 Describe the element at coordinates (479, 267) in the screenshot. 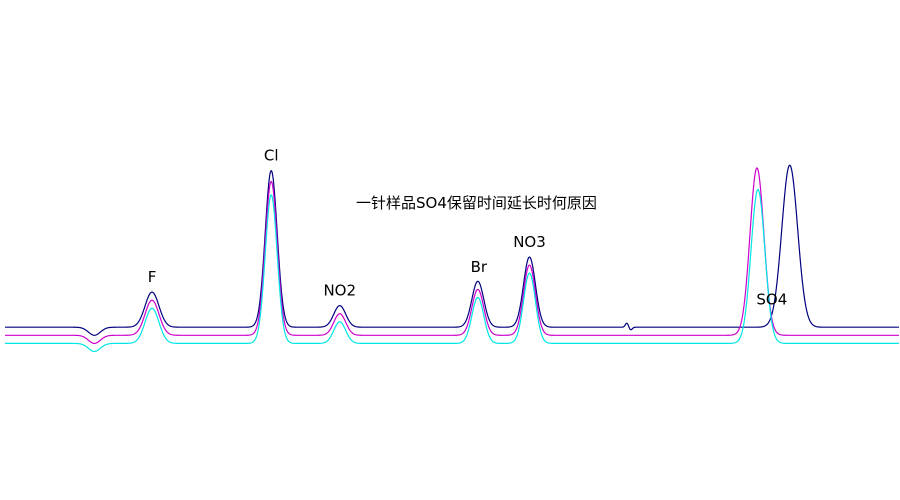

I see `peak-label-br: Br` at that location.